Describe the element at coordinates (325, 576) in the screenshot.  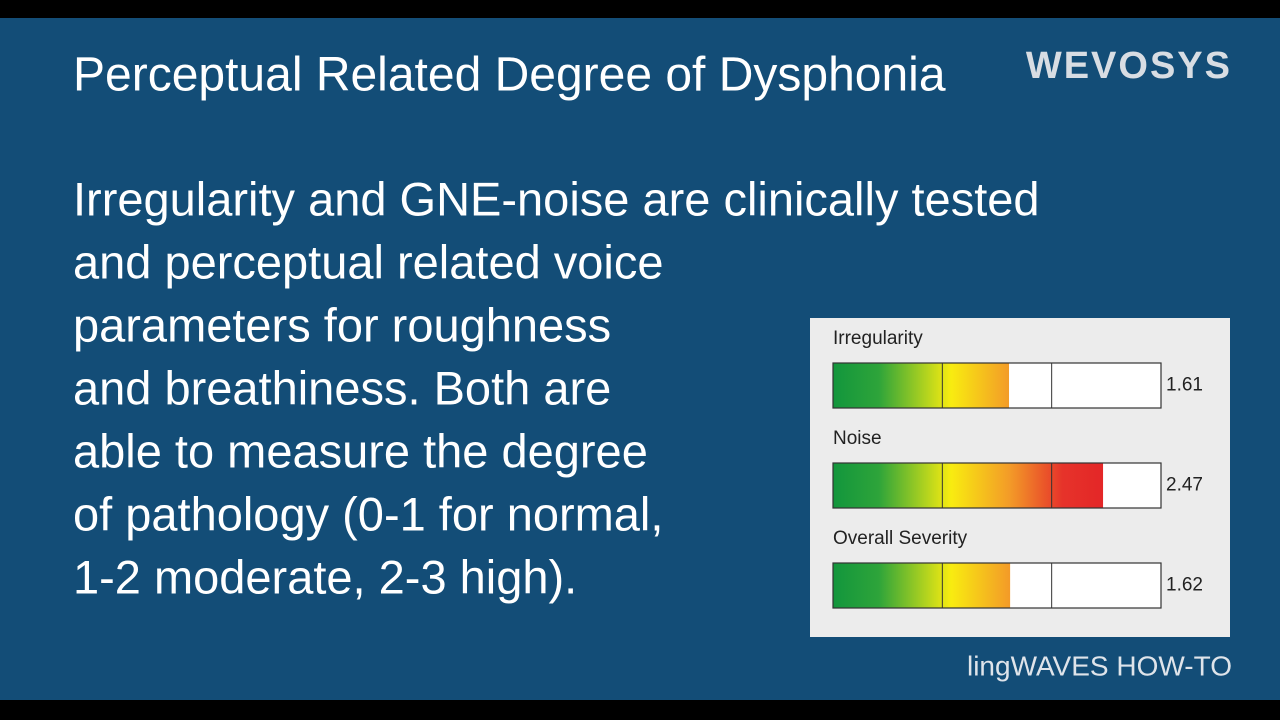
I see `body-line: 1-2 moderate, 2-3 high).` at that location.